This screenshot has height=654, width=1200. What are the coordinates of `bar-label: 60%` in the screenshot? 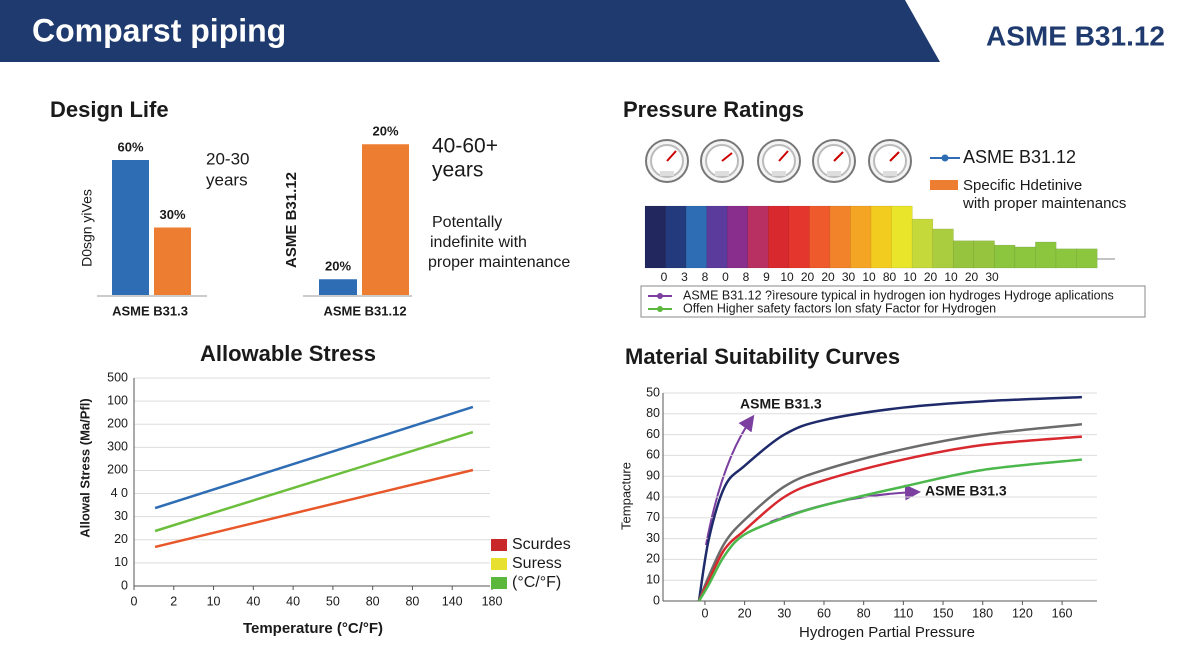 It's located at (130, 146).